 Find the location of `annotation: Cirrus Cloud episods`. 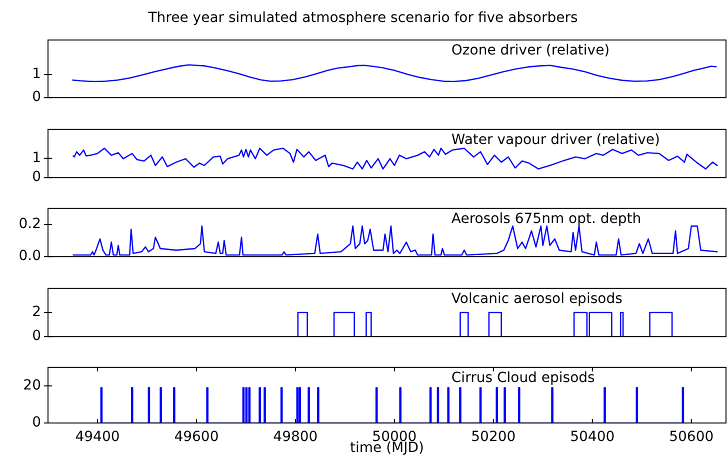

annotation: Cirrus Cloud episods is located at coordinates (523, 378).